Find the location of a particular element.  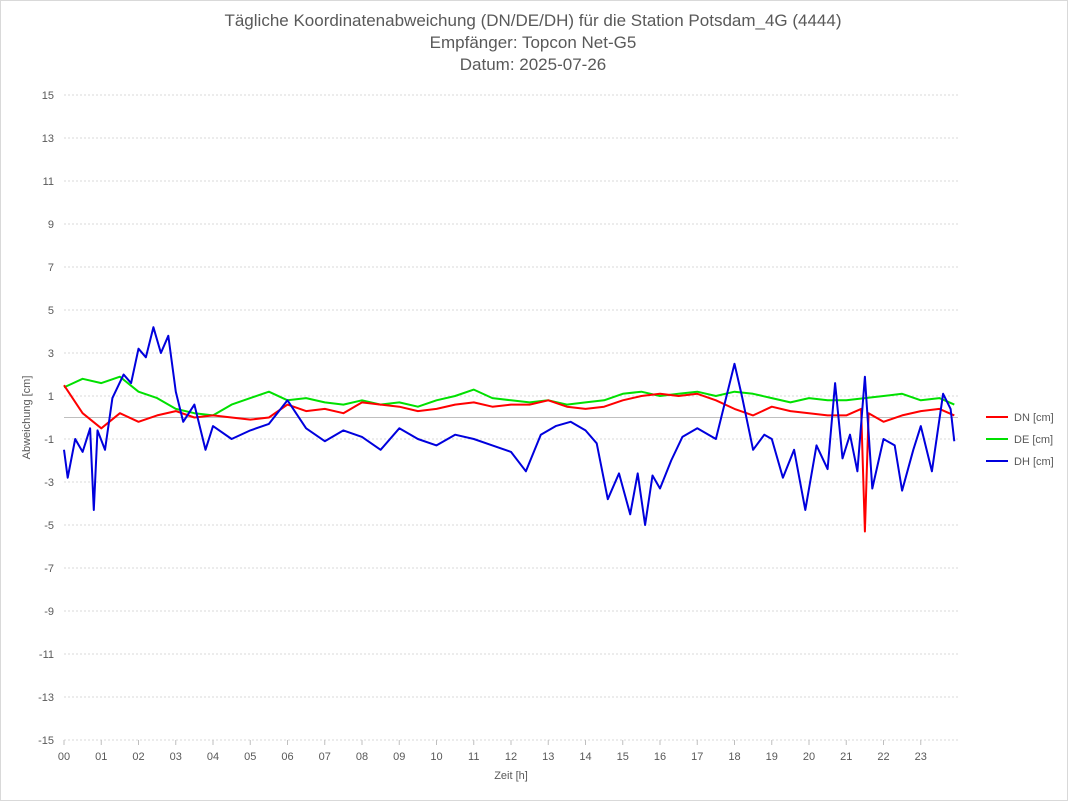

y-tick-label: 7 is located at coordinates (51, 268).